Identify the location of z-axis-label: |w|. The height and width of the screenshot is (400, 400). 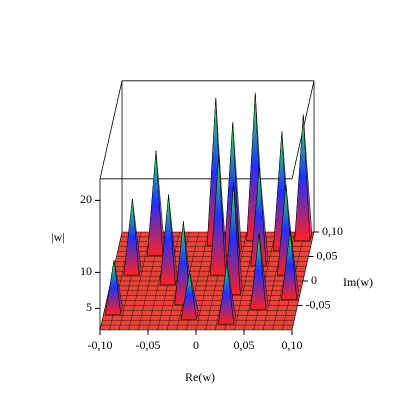
(57, 237).